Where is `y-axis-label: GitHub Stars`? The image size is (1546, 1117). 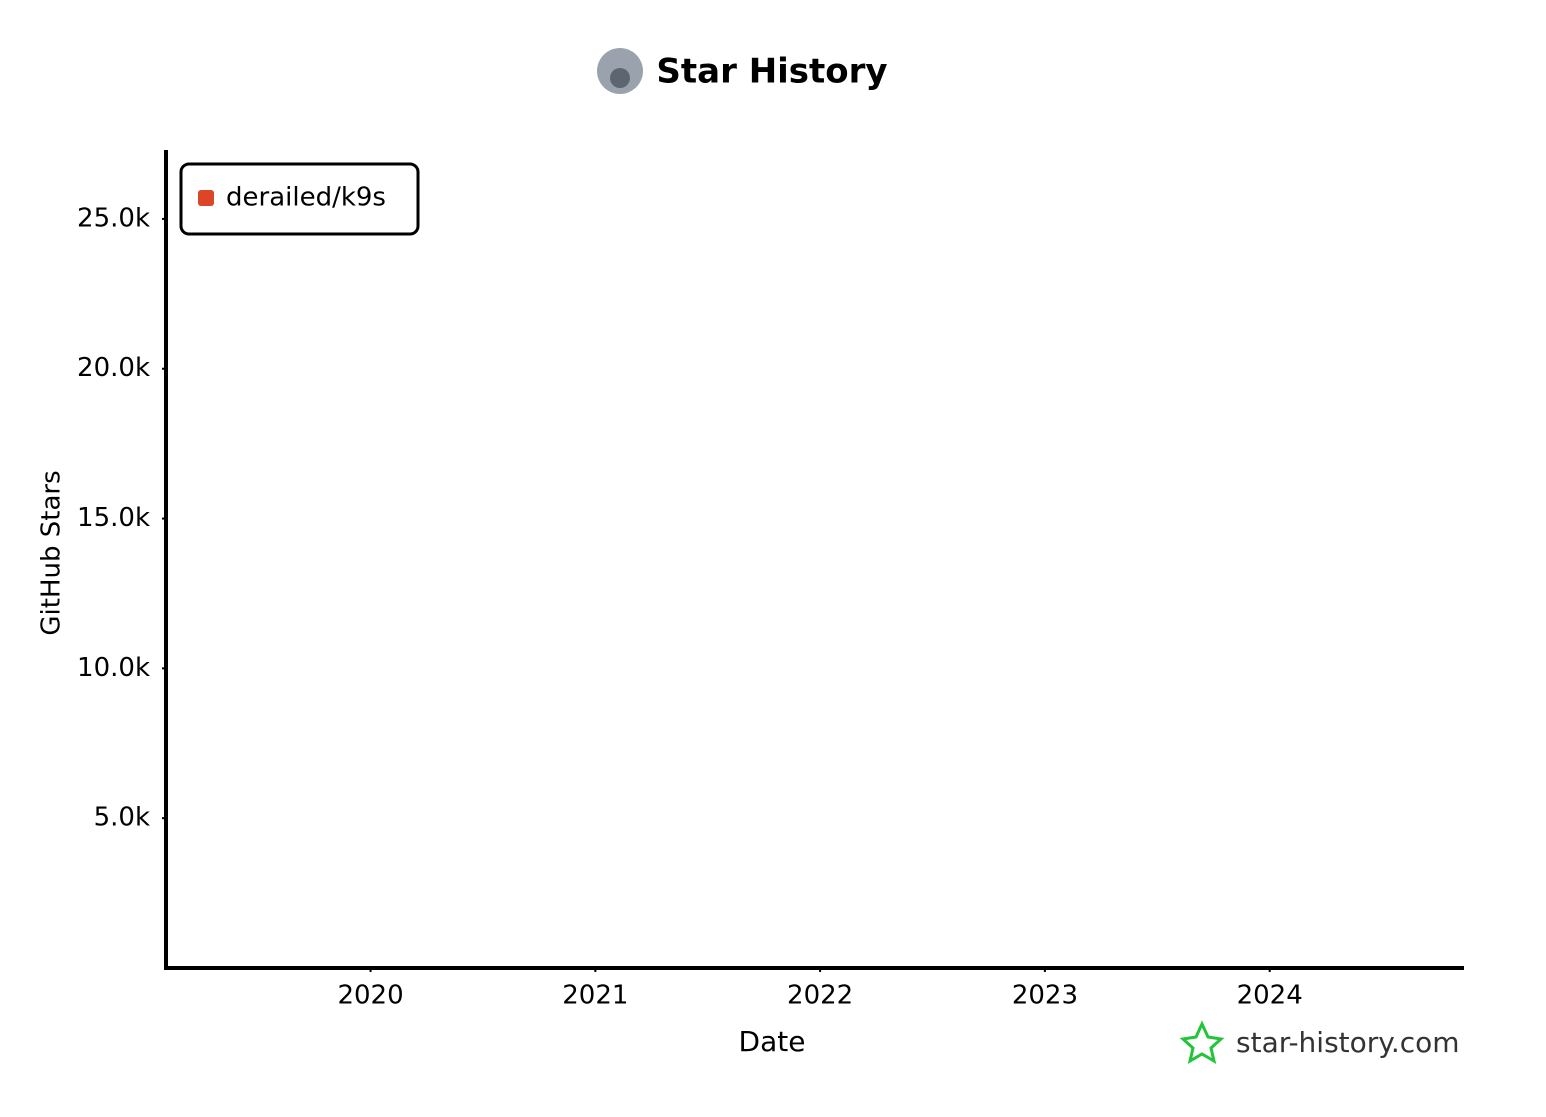 y-axis-label: GitHub Stars is located at coordinates (52, 552).